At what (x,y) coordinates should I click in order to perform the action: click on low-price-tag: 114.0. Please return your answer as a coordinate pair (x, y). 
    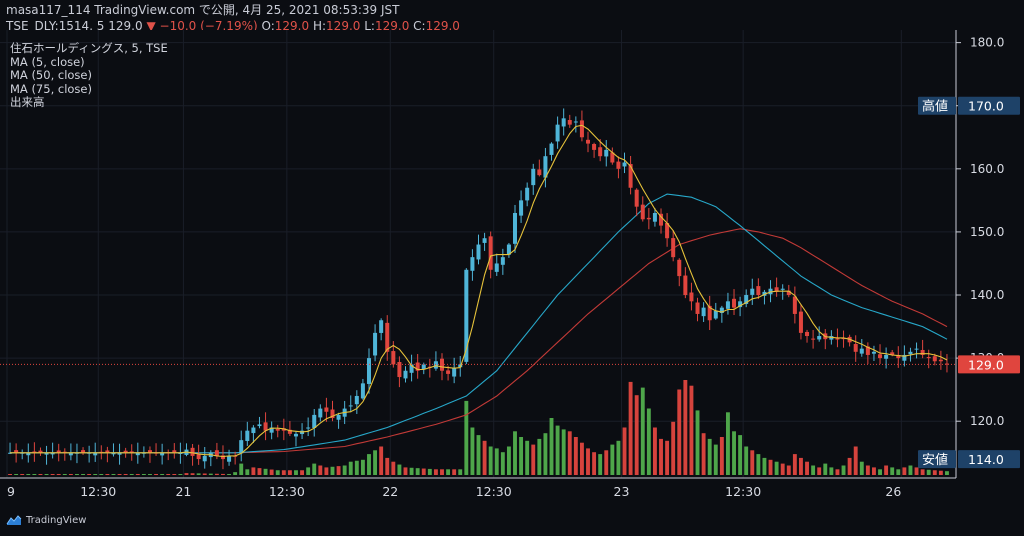
    Looking at the image, I should click on (986, 459).